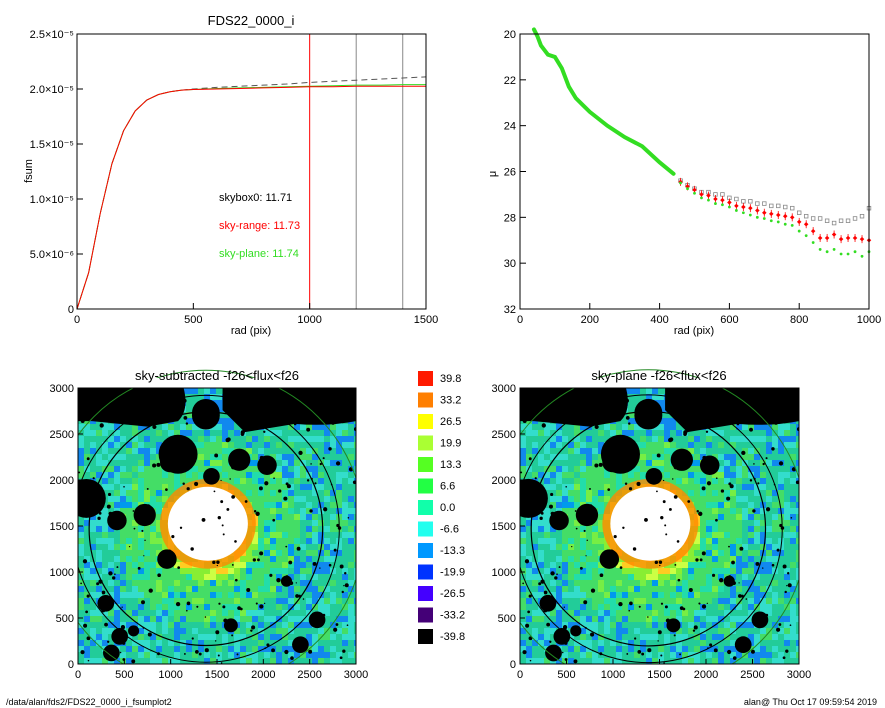  Describe the element at coordinates (251, 193) in the screenshot. I see `fsum-series` at that location.